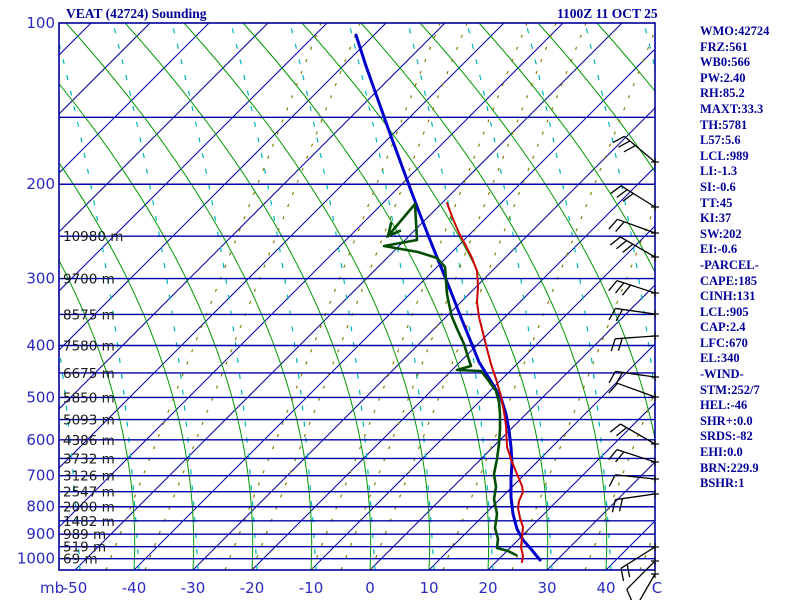  I want to click on axis-label: 700, so click(40, 476).